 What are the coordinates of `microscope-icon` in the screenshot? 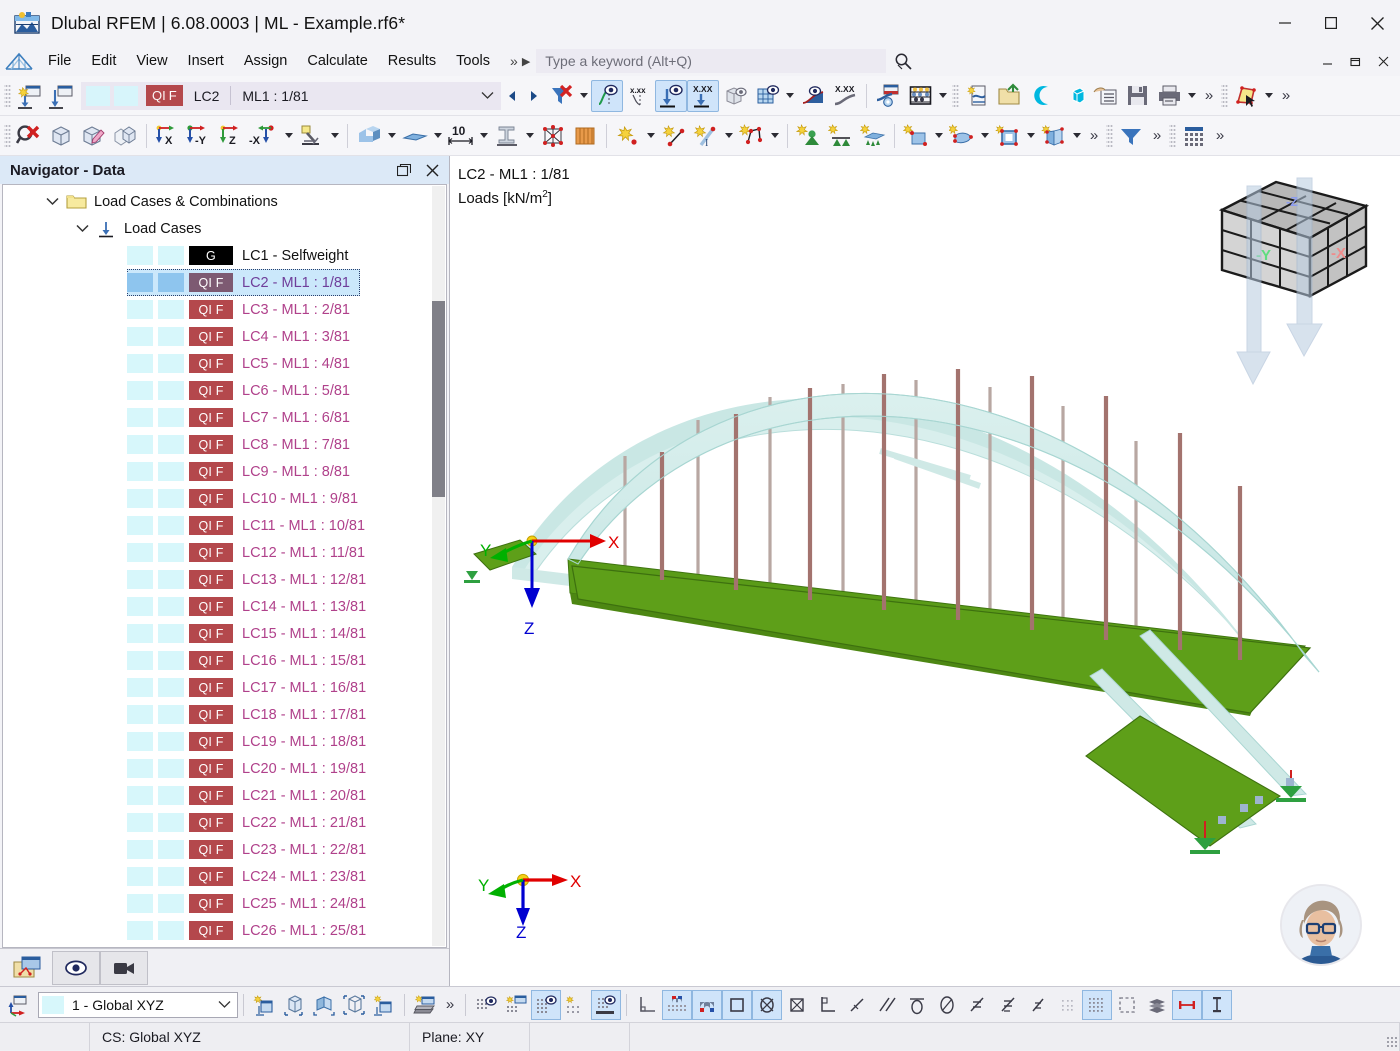 It's located at (312, 136).